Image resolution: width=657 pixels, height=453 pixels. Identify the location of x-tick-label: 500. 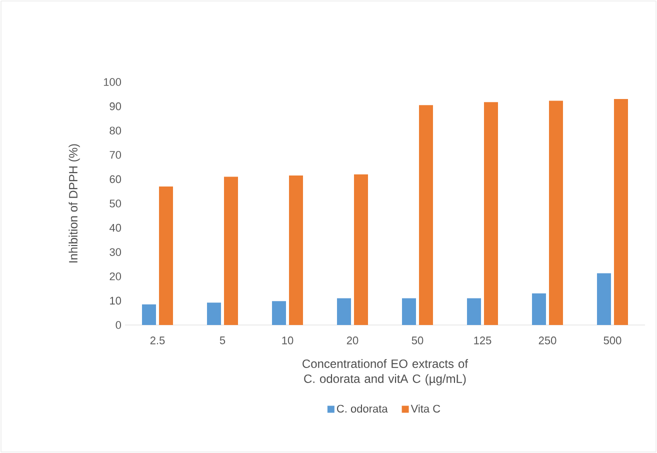
(613, 340).